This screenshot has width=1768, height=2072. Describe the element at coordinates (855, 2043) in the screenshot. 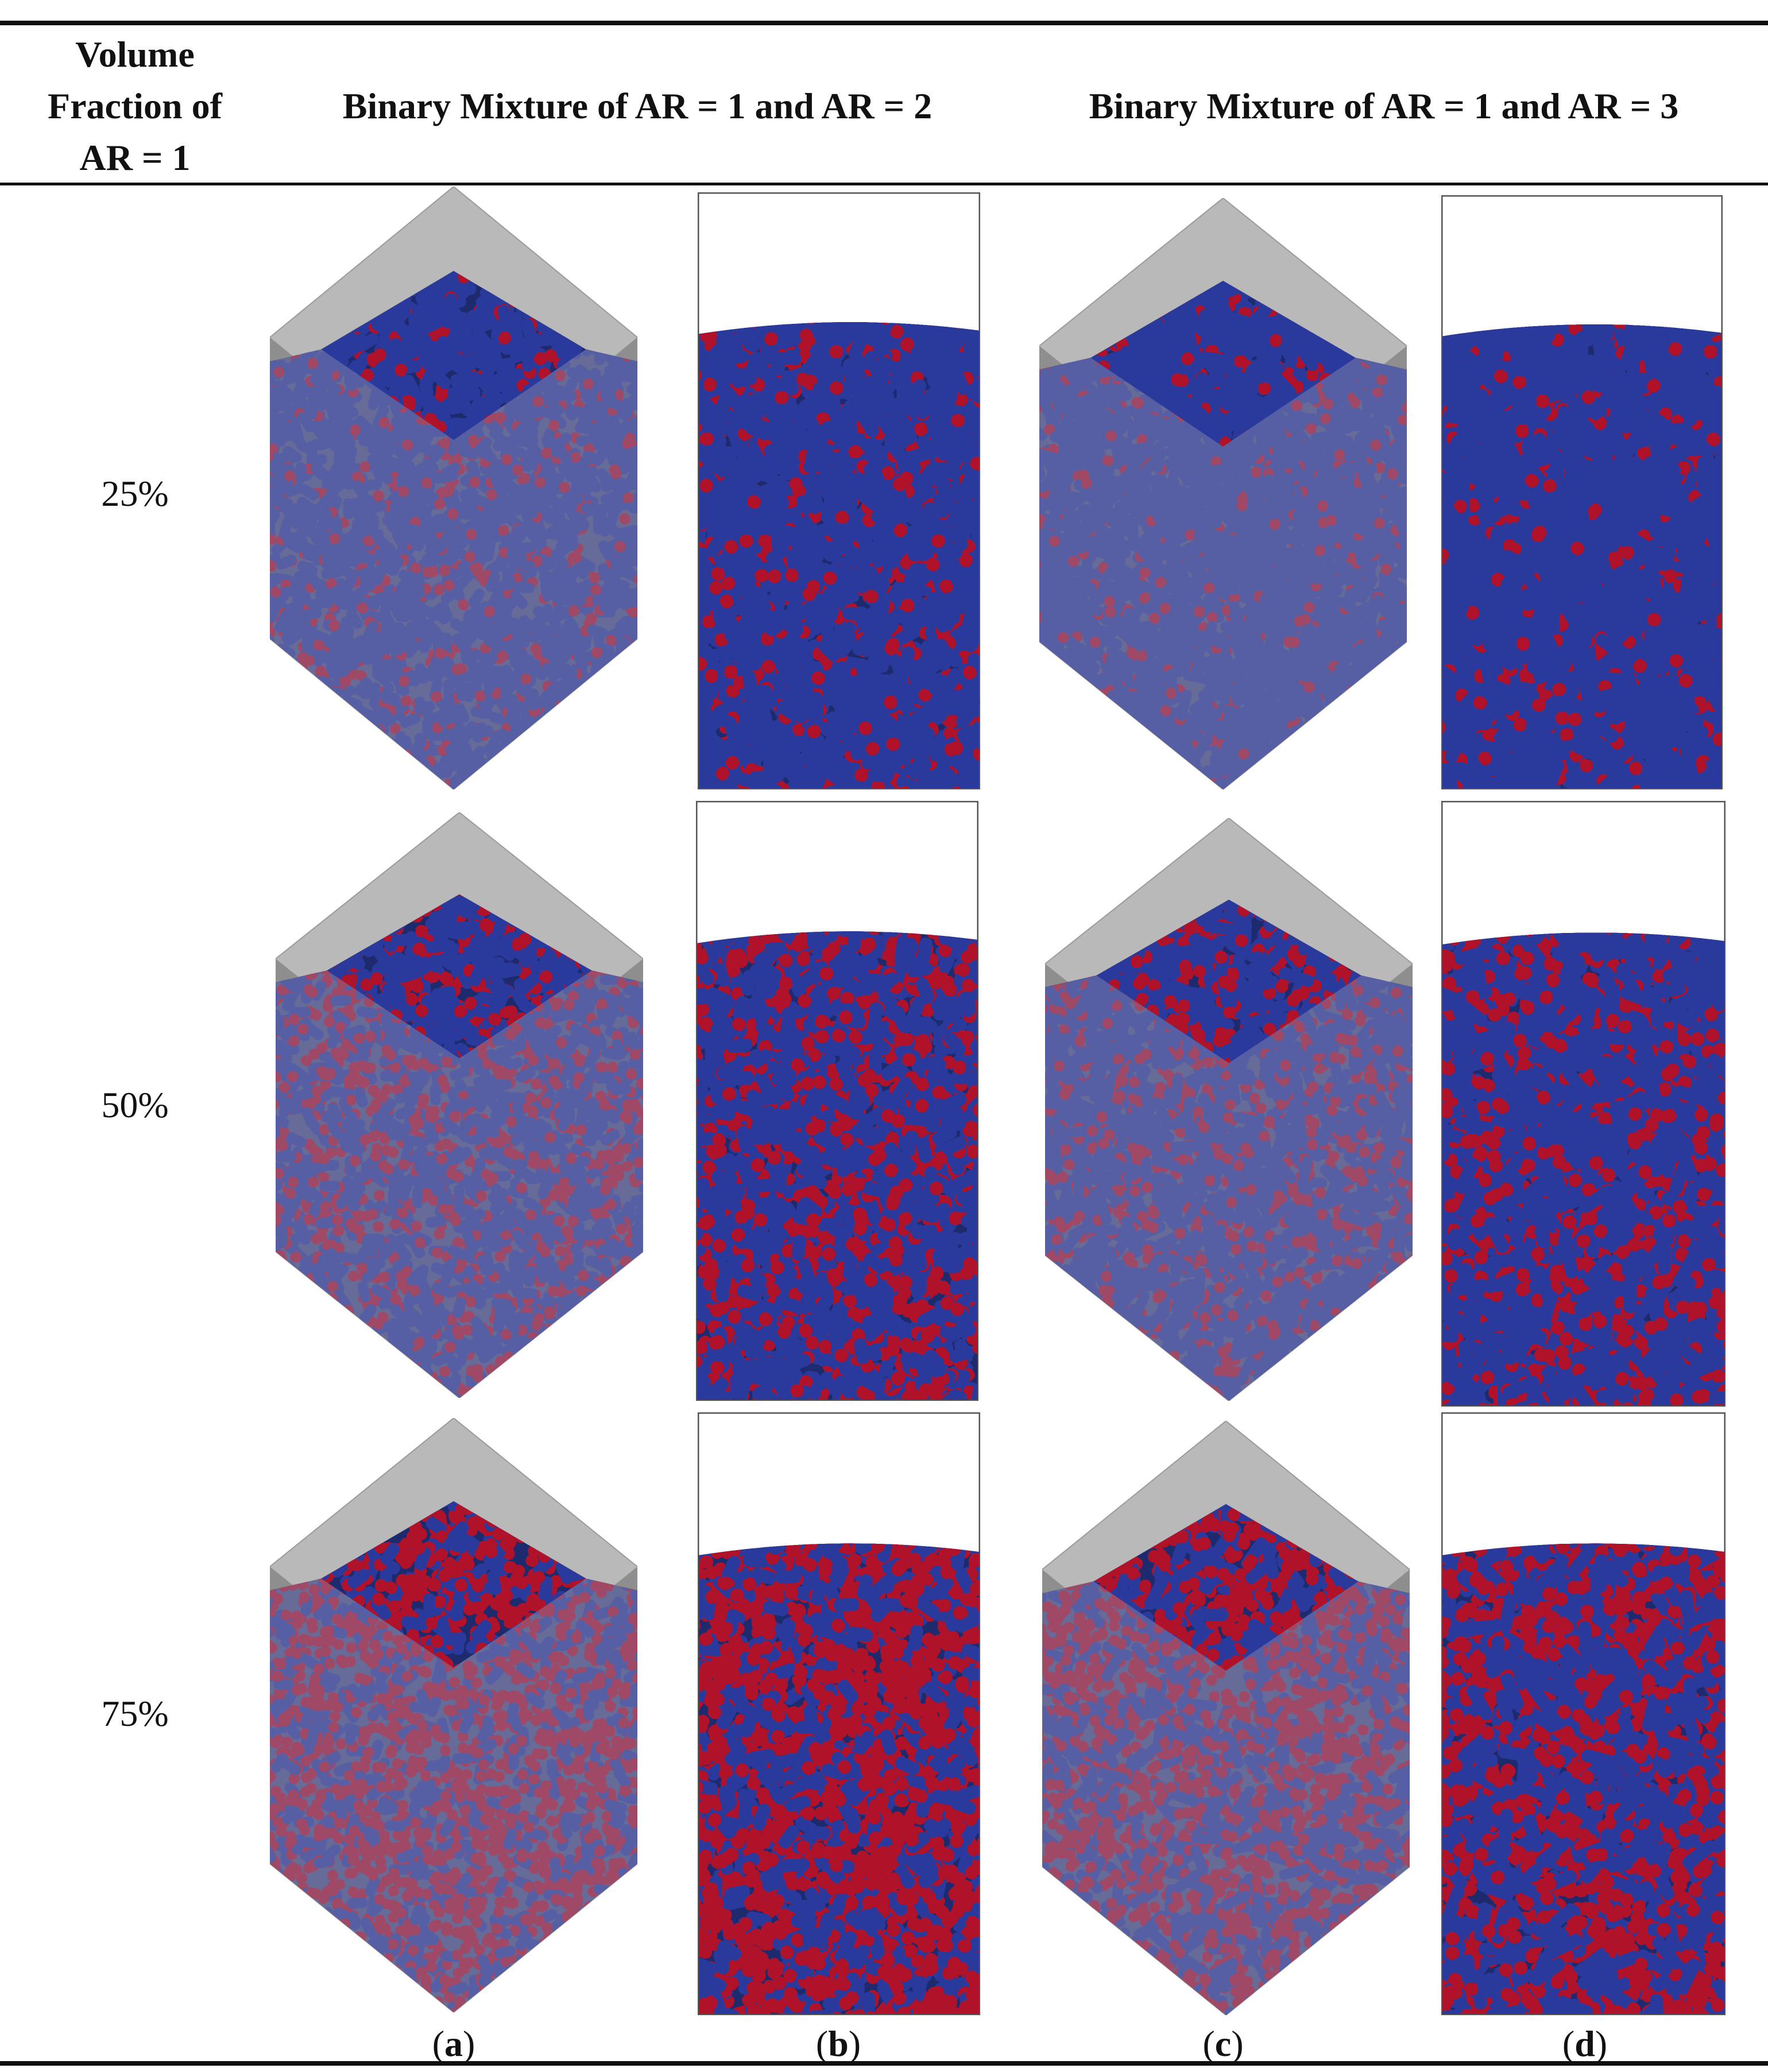

I see `caption-b-close: )` at that location.